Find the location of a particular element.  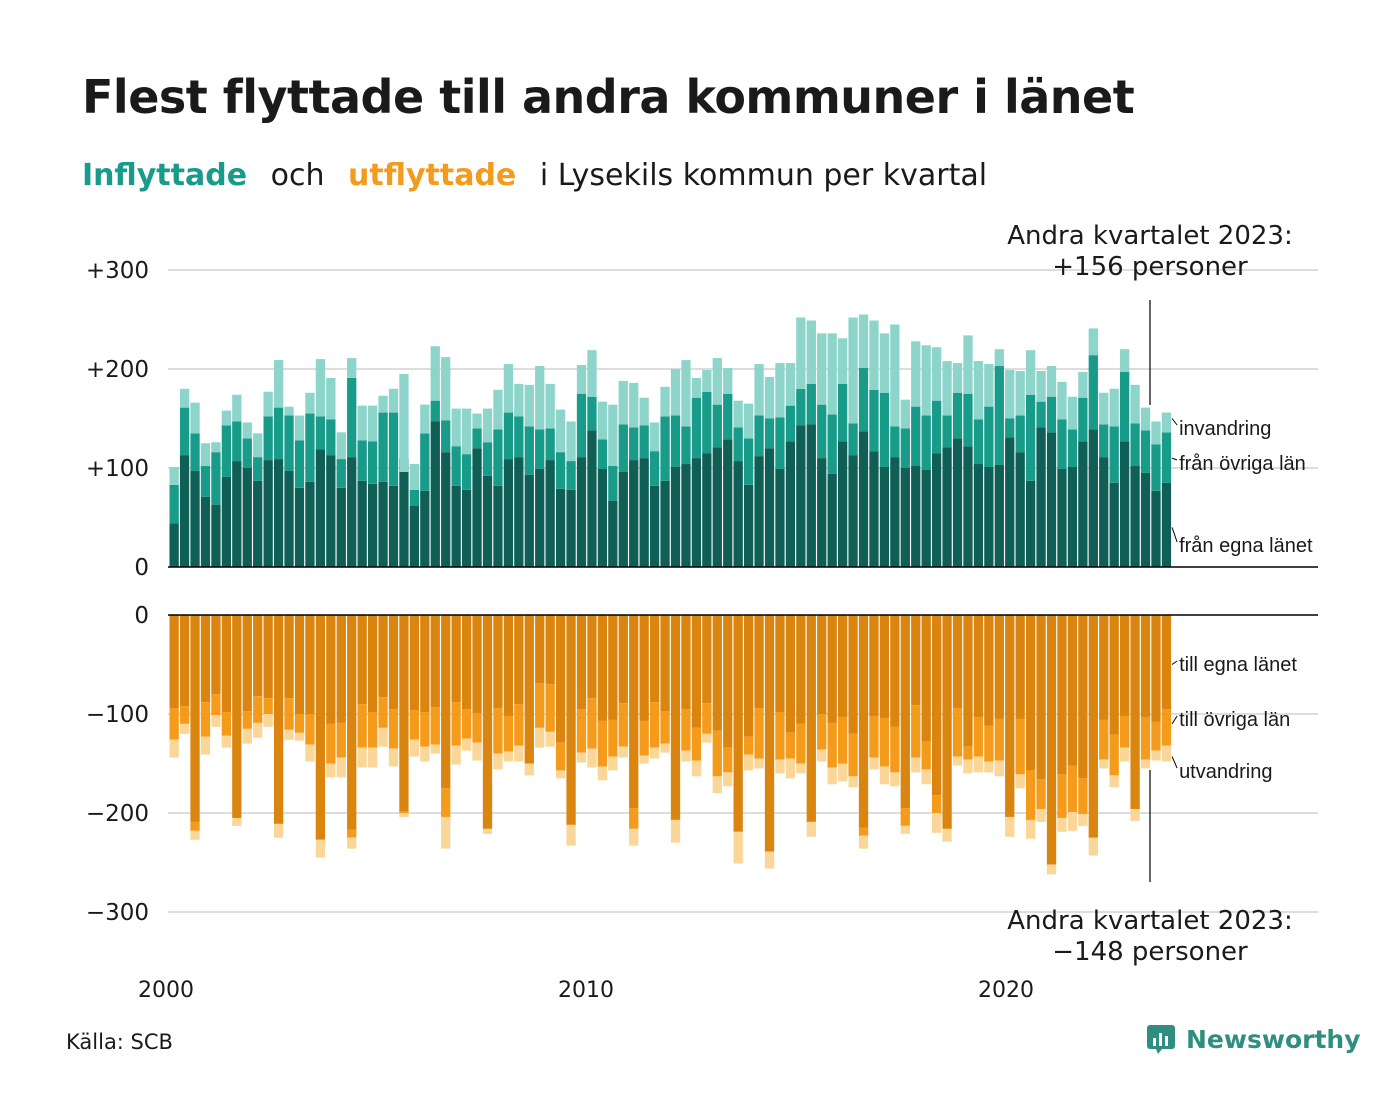

y-tick-label-out: −200 is located at coordinates (117, 814).